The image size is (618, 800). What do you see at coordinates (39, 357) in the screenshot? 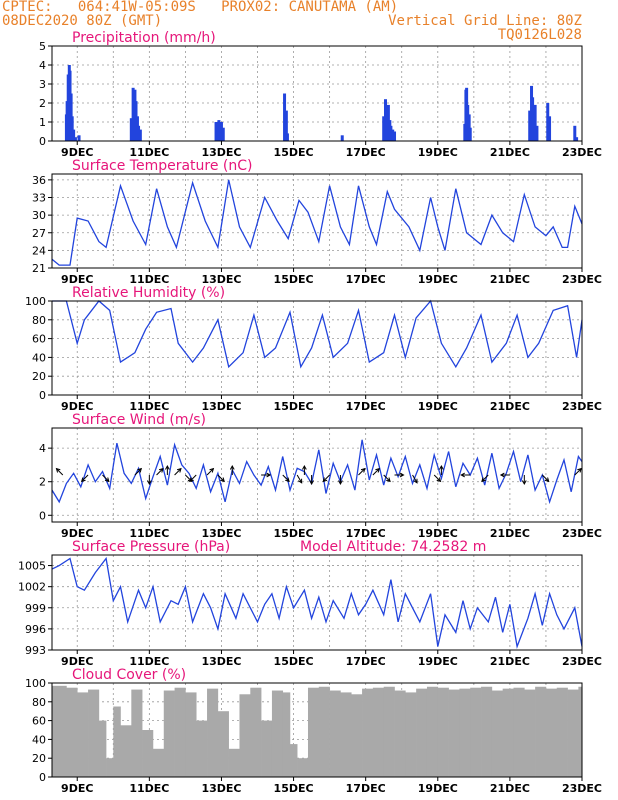
I see `y-tick-label: 40` at bounding box center [39, 357].